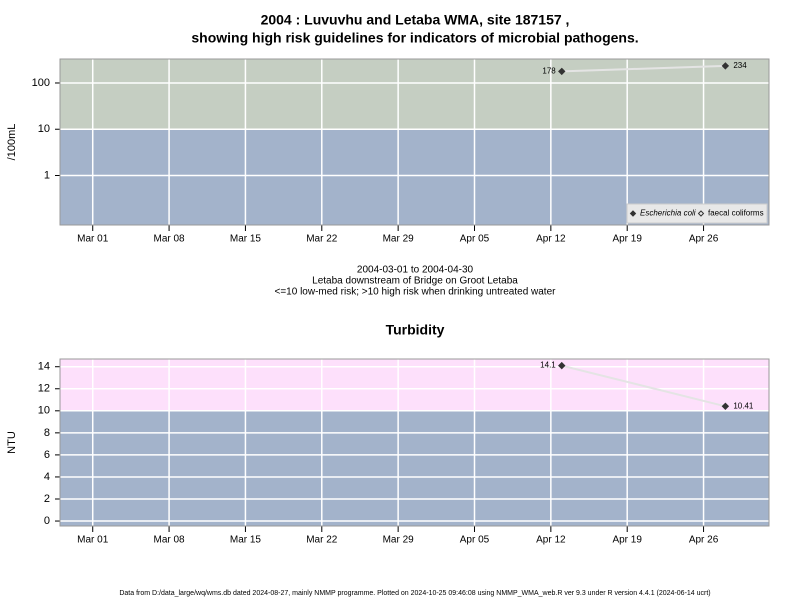  I want to click on y-tick-label: 2, so click(47, 499).